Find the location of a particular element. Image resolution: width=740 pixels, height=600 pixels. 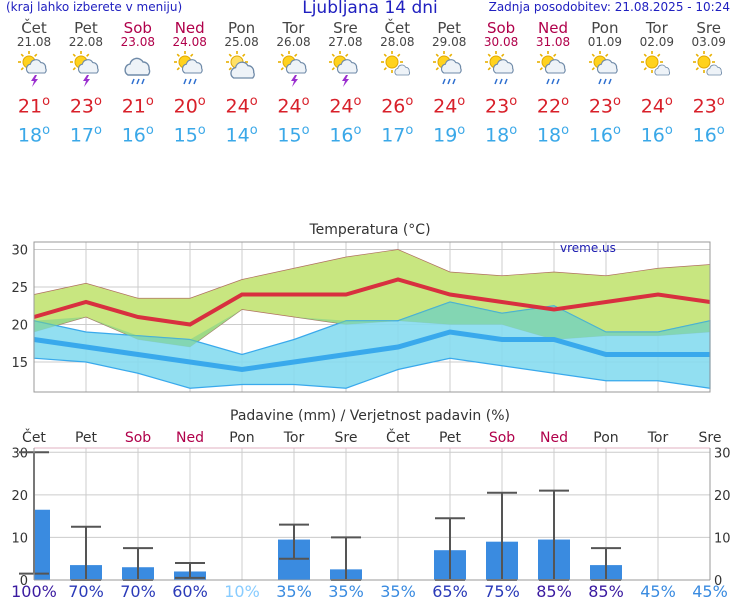

precip-tick-left: 10 is located at coordinates (19, 538).